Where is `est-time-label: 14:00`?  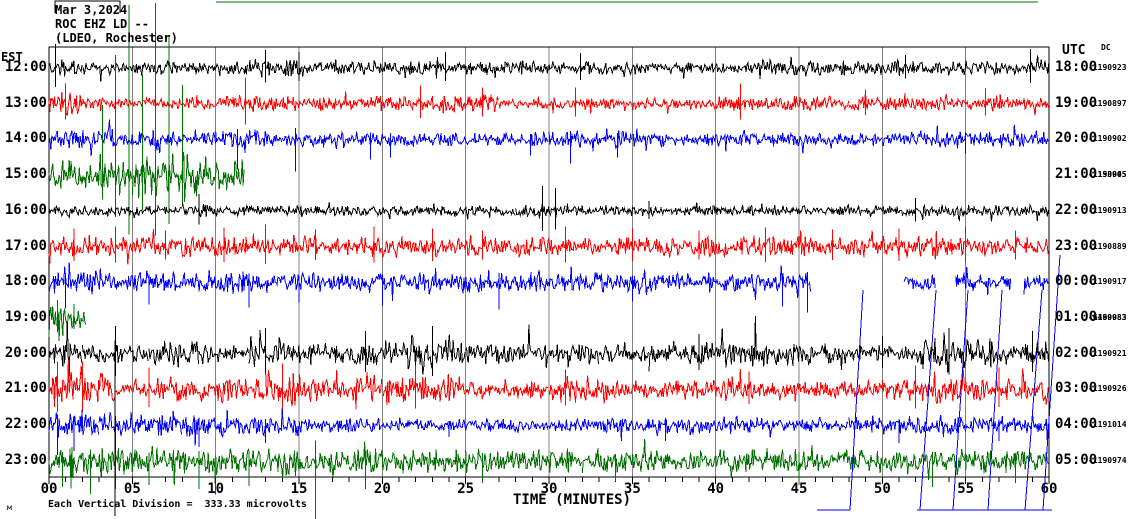
est-time-label: 14:00 is located at coordinates (25, 138).